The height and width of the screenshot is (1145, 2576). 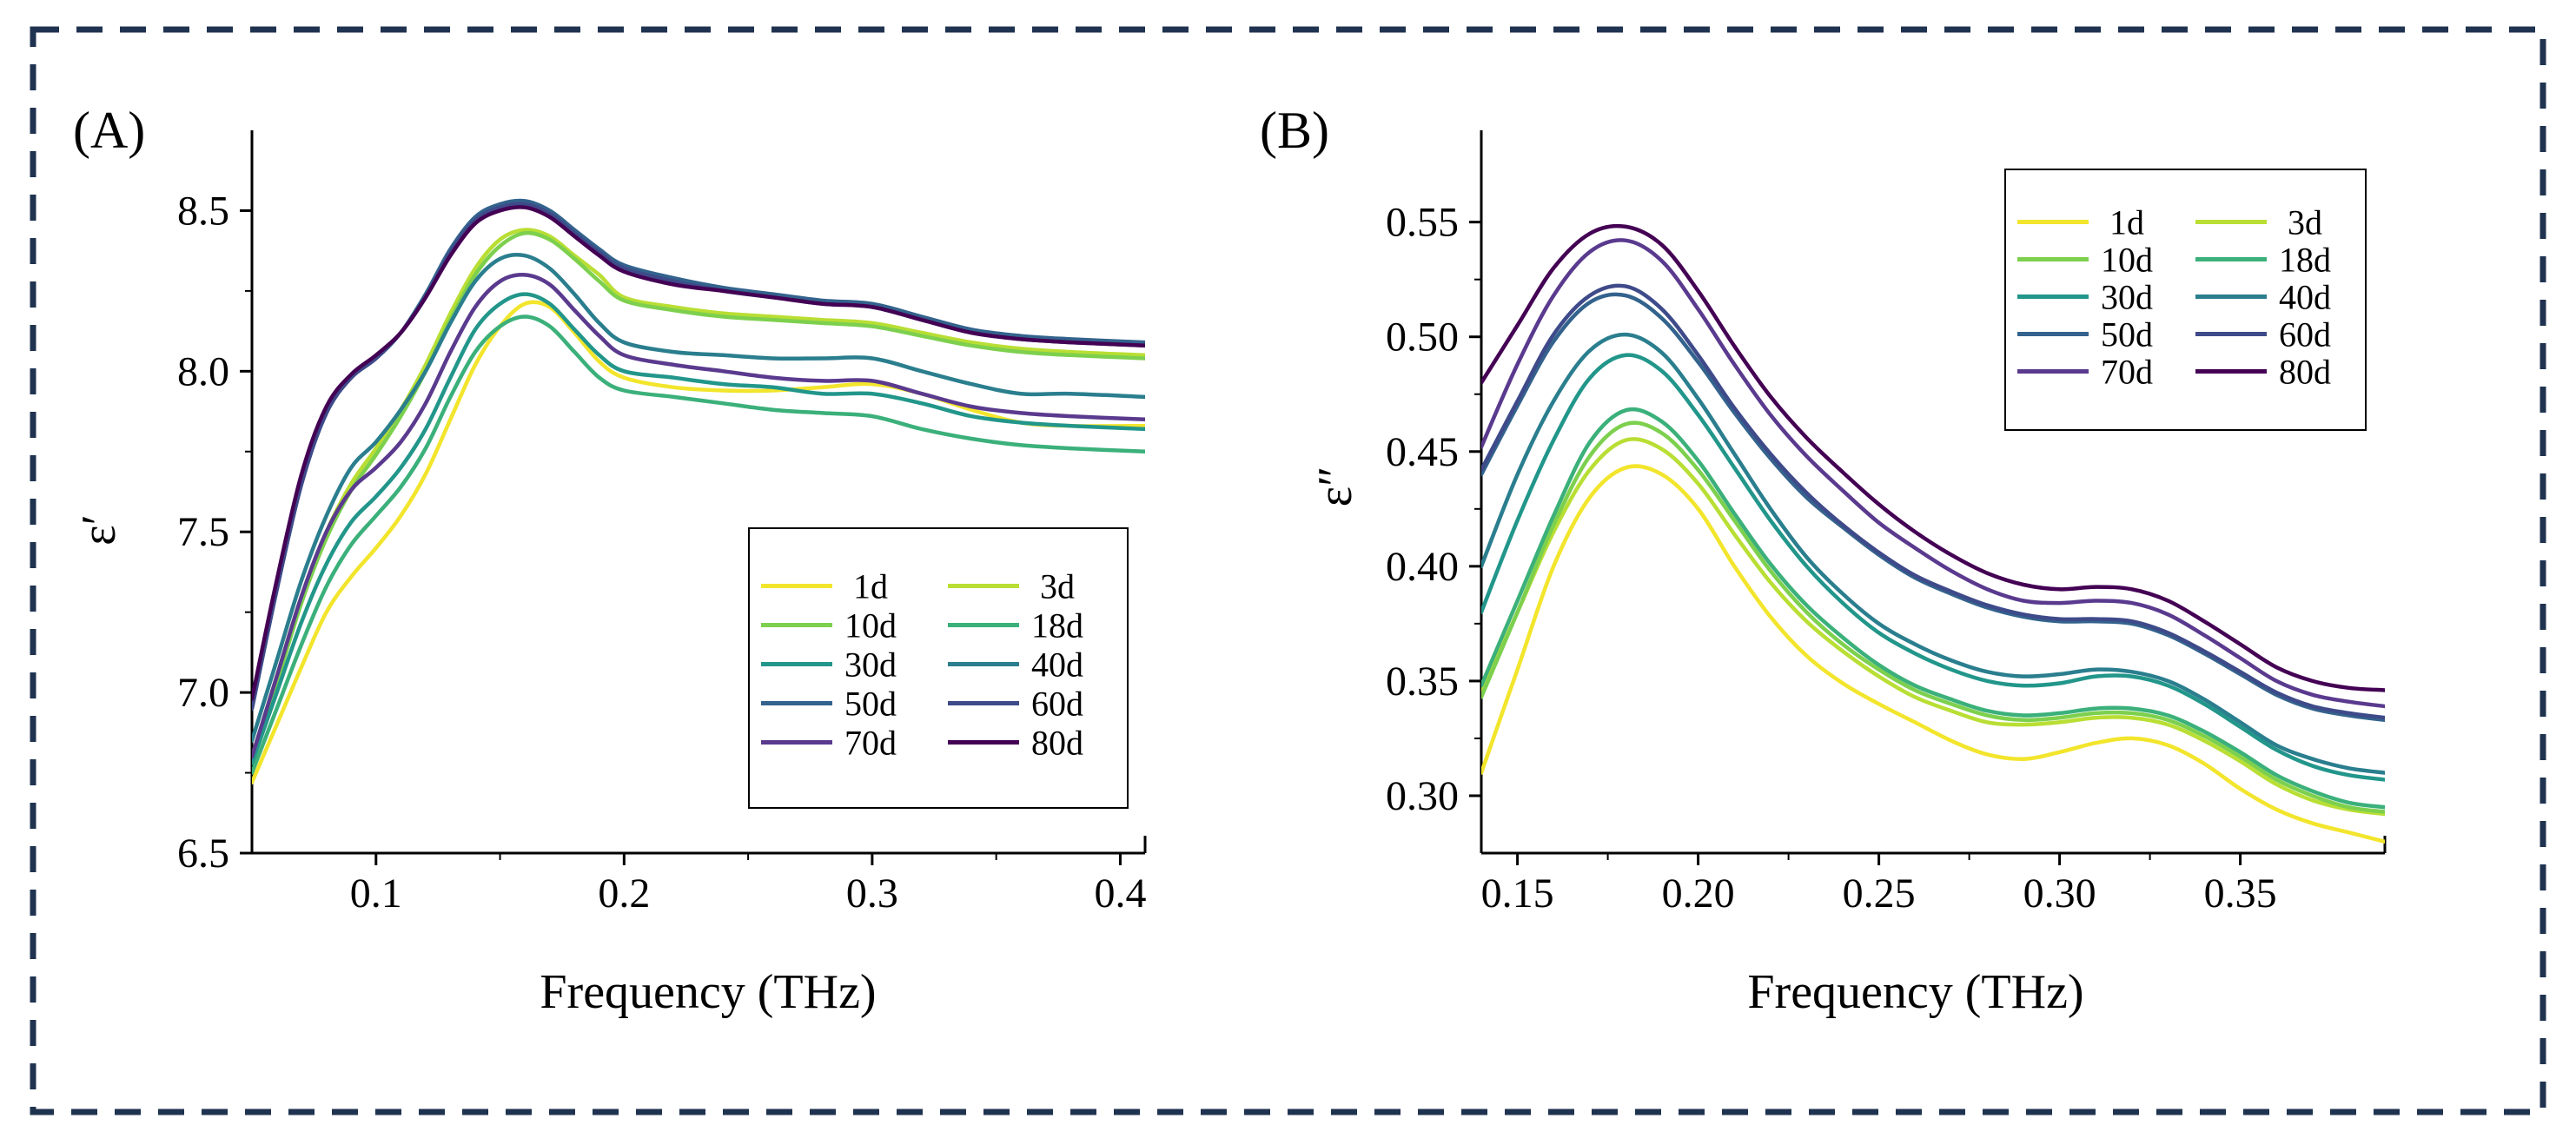 I want to click on panel-b-legend-label-30d: 30d, so click(x=2127, y=298).